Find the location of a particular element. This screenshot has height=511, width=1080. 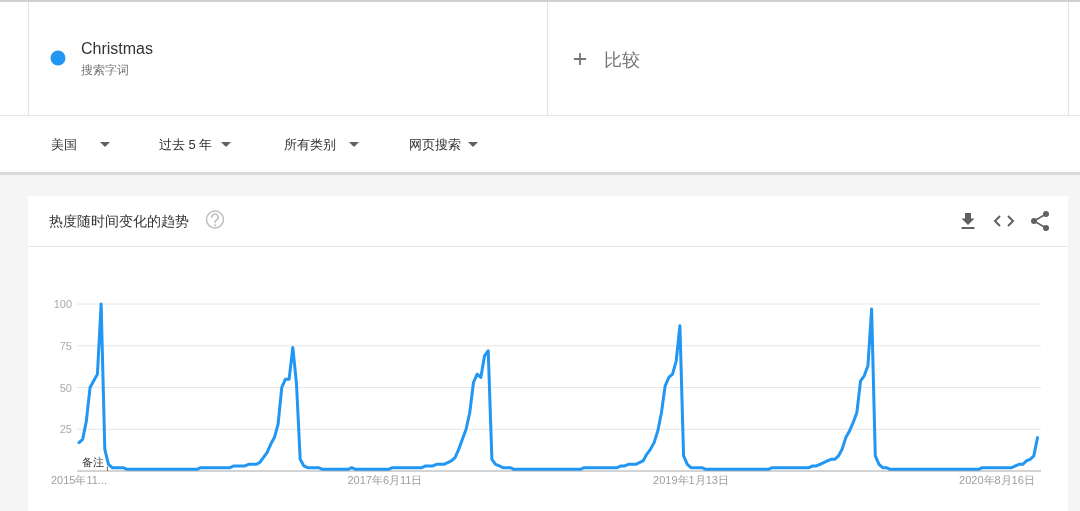

title: 热度随时间变化的趋势 is located at coordinates (119, 221).